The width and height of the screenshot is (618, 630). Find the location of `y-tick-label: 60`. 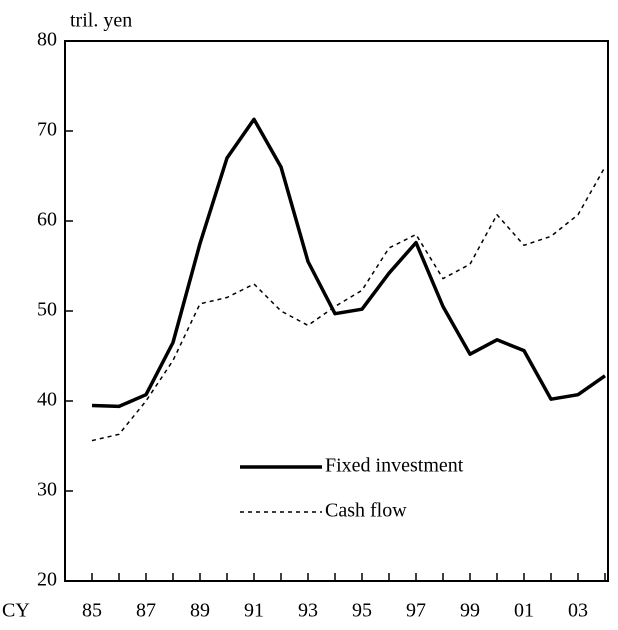

y-tick-label: 60 is located at coordinates (47, 220).